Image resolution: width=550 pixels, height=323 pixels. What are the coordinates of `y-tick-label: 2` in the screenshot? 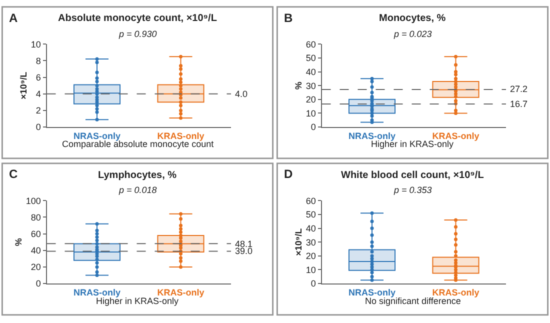 It's located at (38, 111).